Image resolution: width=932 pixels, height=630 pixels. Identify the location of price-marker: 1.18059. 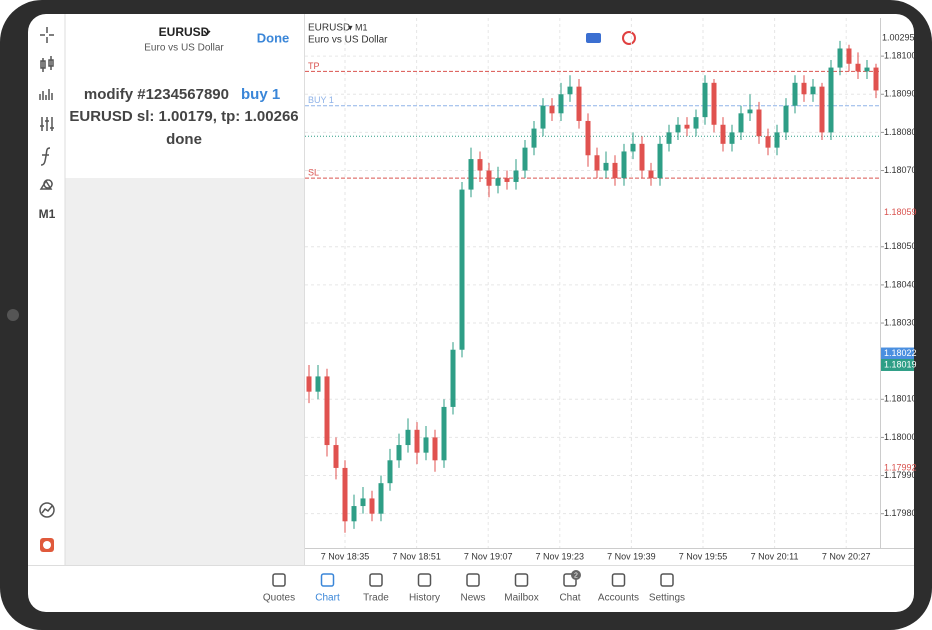
(900, 212).